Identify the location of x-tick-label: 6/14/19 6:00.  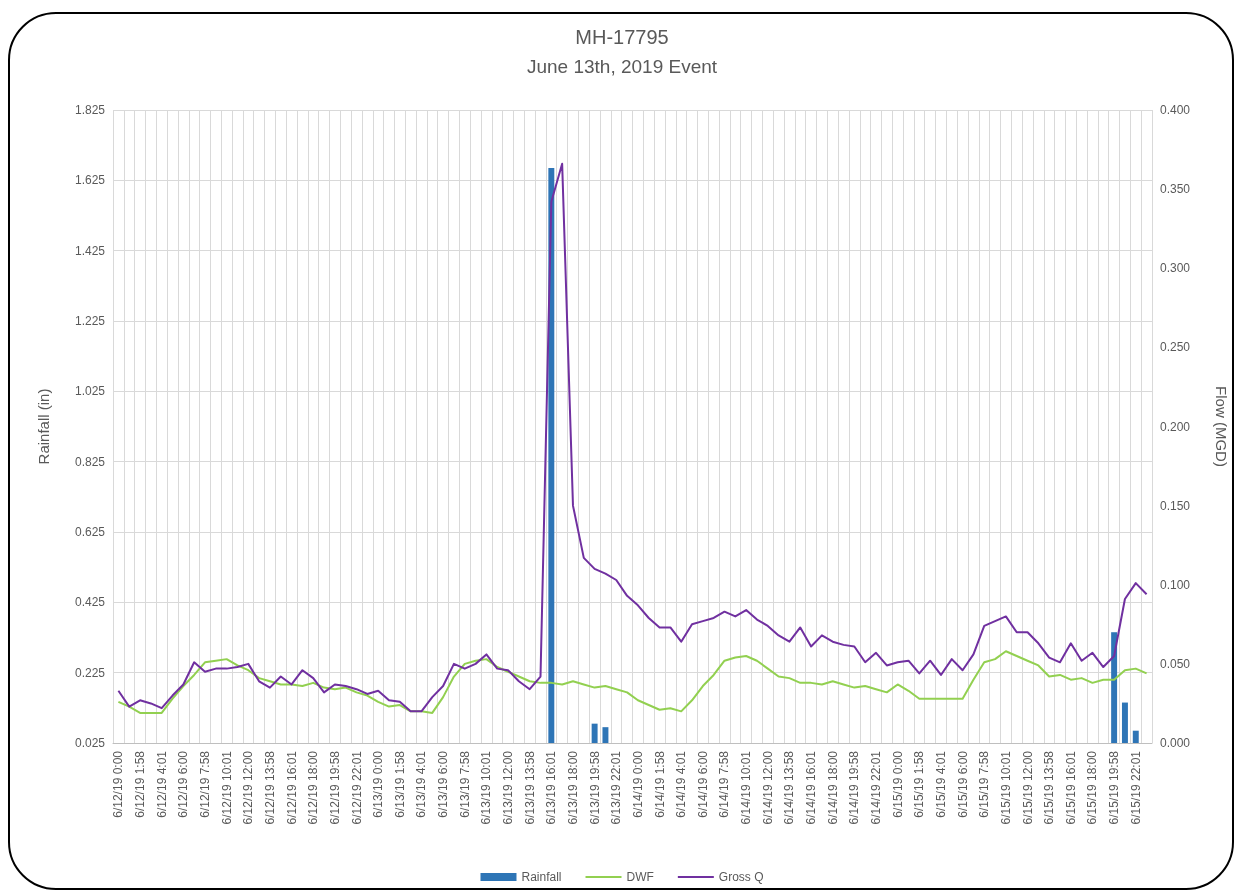
(702, 784).